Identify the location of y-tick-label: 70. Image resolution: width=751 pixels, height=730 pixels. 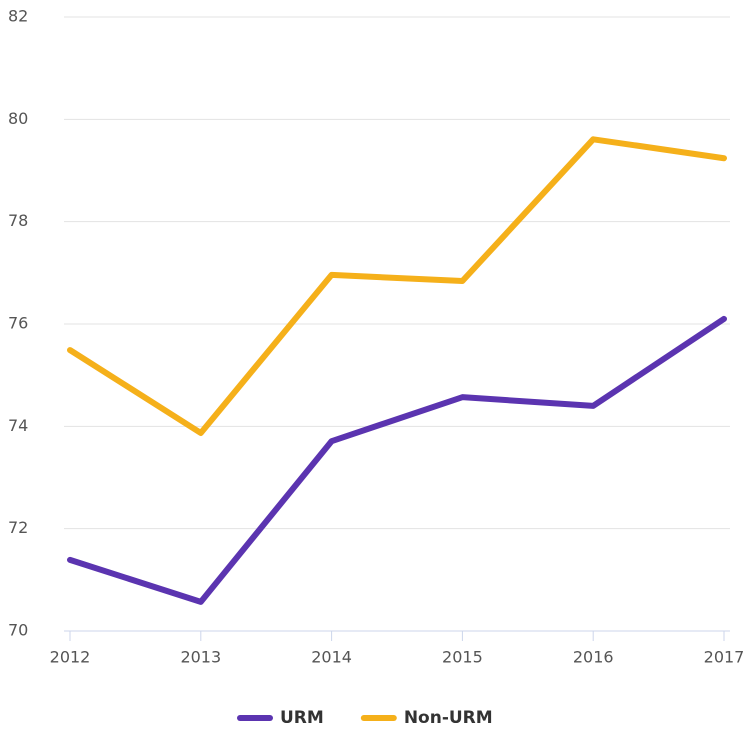
(18, 630).